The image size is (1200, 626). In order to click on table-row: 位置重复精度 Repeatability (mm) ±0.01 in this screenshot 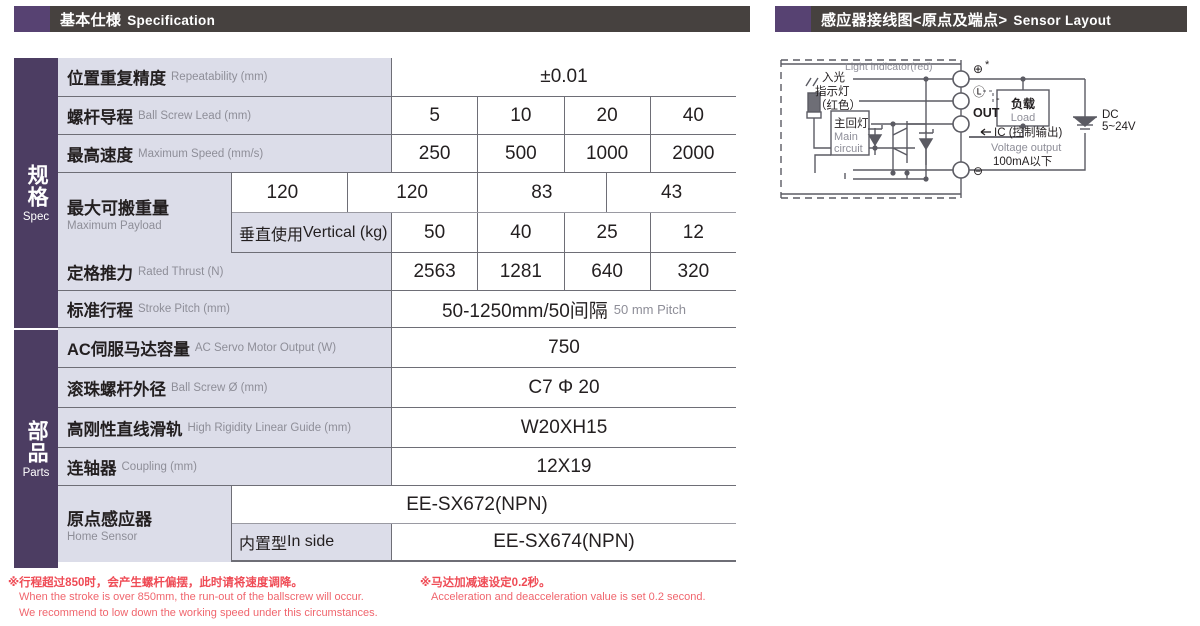, I will do `click(397, 77)`.